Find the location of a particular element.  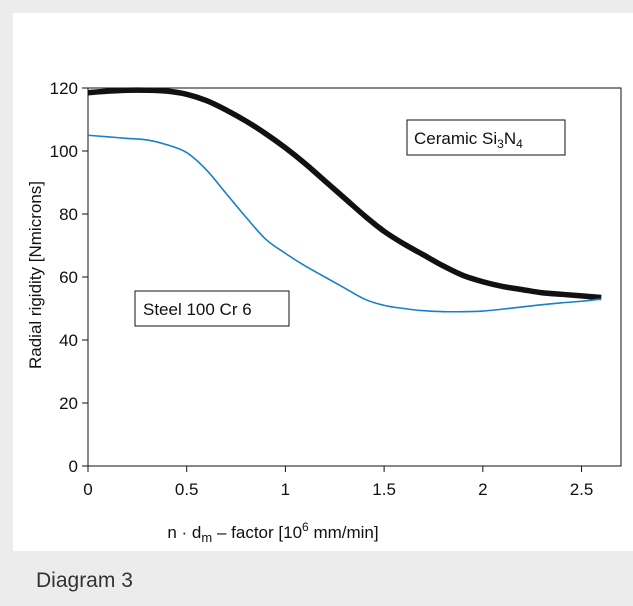

ceramic-label-sub2: 4 is located at coordinates (519, 144).